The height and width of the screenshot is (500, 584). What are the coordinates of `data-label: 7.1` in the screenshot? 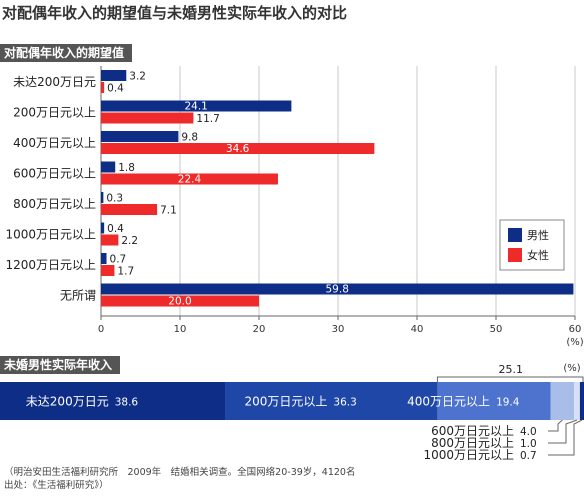 It's located at (168, 211).